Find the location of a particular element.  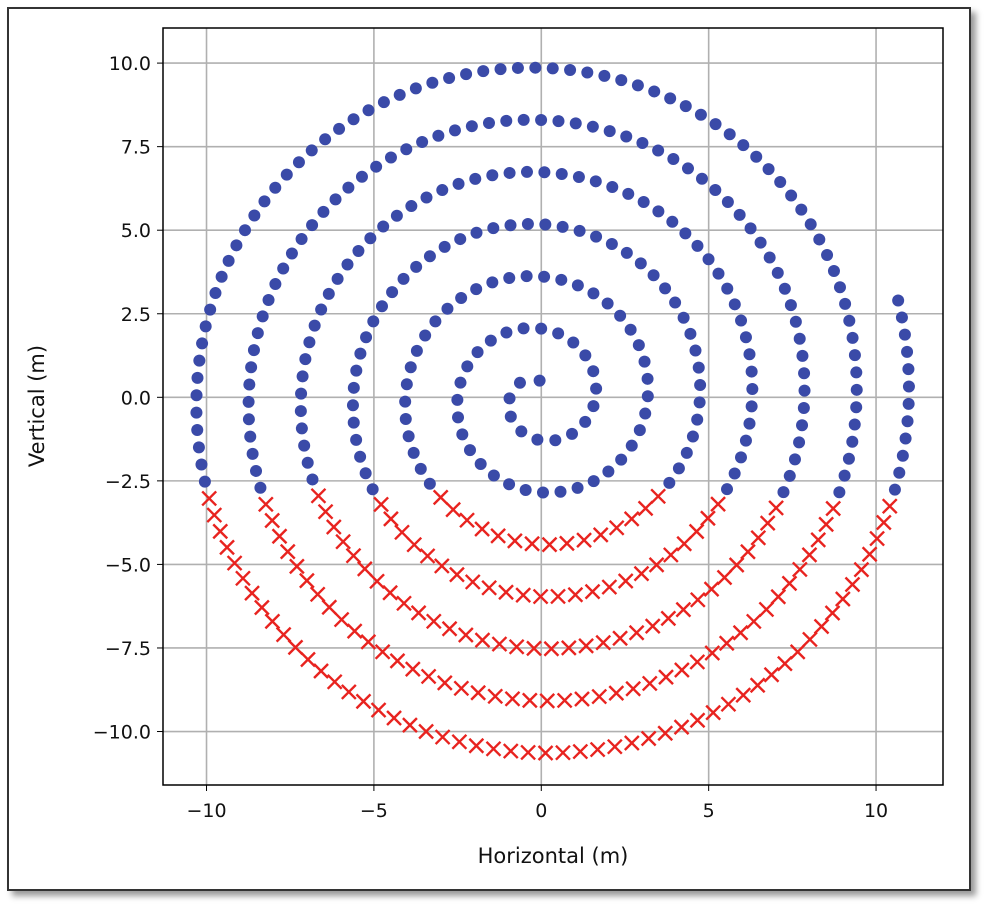

y-tick-label: −7.5 is located at coordinates (128, 649).